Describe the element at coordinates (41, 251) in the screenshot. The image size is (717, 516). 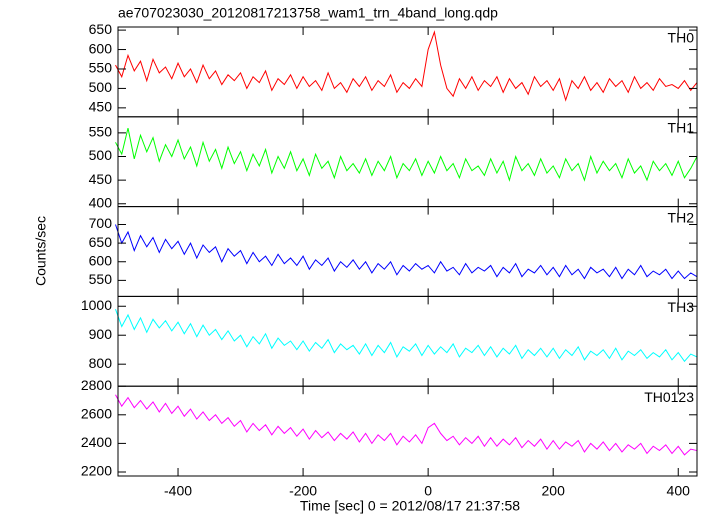
I see `y-axis-label: Counts/sec` at that location.